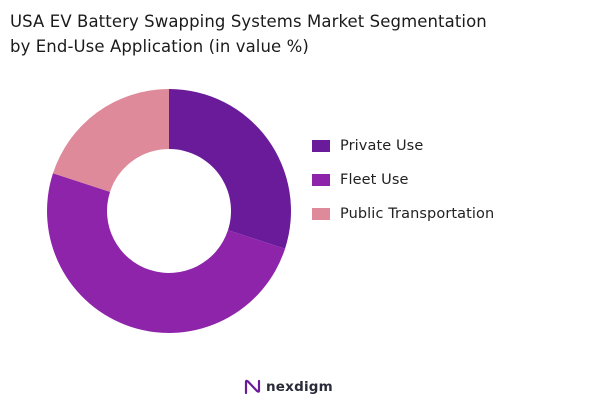 The width and height of the screenshot is (589, 404). Describe the element at coordinates (321, 146) in the screenshot. I see `legend-swatch-private-use` at that location.